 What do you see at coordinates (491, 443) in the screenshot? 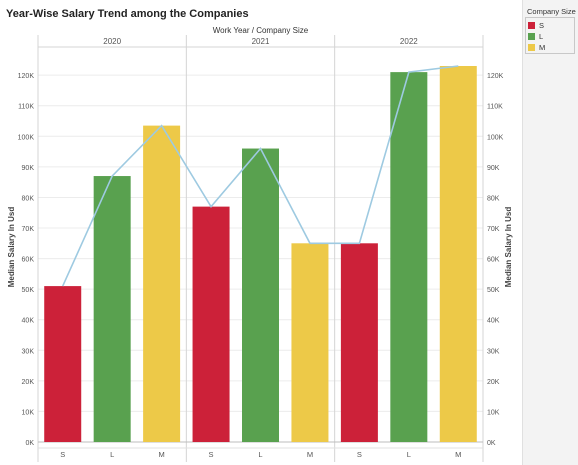
I see `y-tick-right-0K: 0K` at bounding box center [491, 443].